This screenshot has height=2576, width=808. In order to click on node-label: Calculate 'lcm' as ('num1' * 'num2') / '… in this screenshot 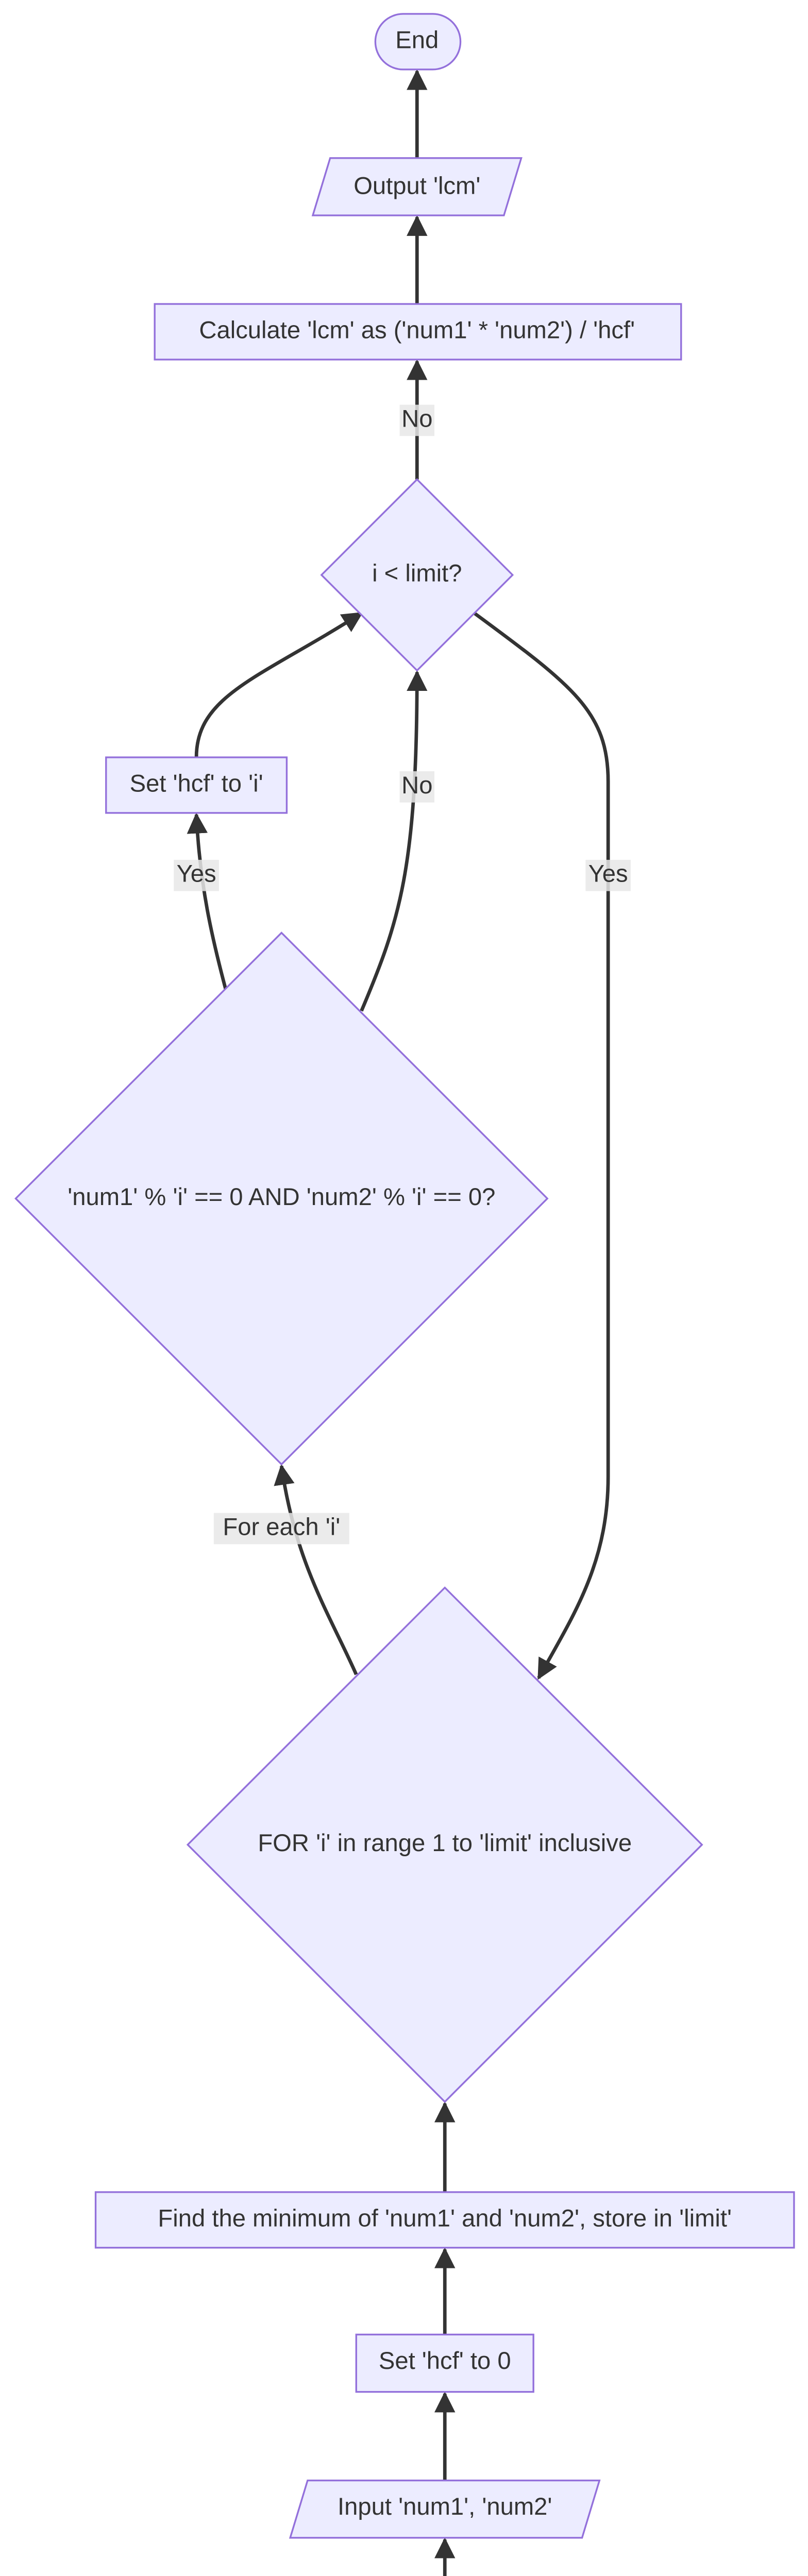, I will do `click(417, 330)`.